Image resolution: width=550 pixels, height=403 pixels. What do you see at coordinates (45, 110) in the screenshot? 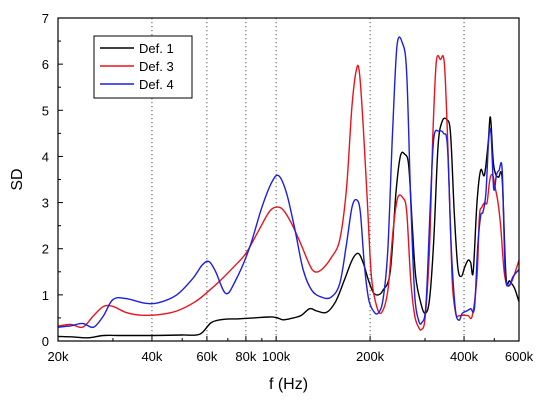
I see `y-tick-label: 5` at bounding box center [45, 110].